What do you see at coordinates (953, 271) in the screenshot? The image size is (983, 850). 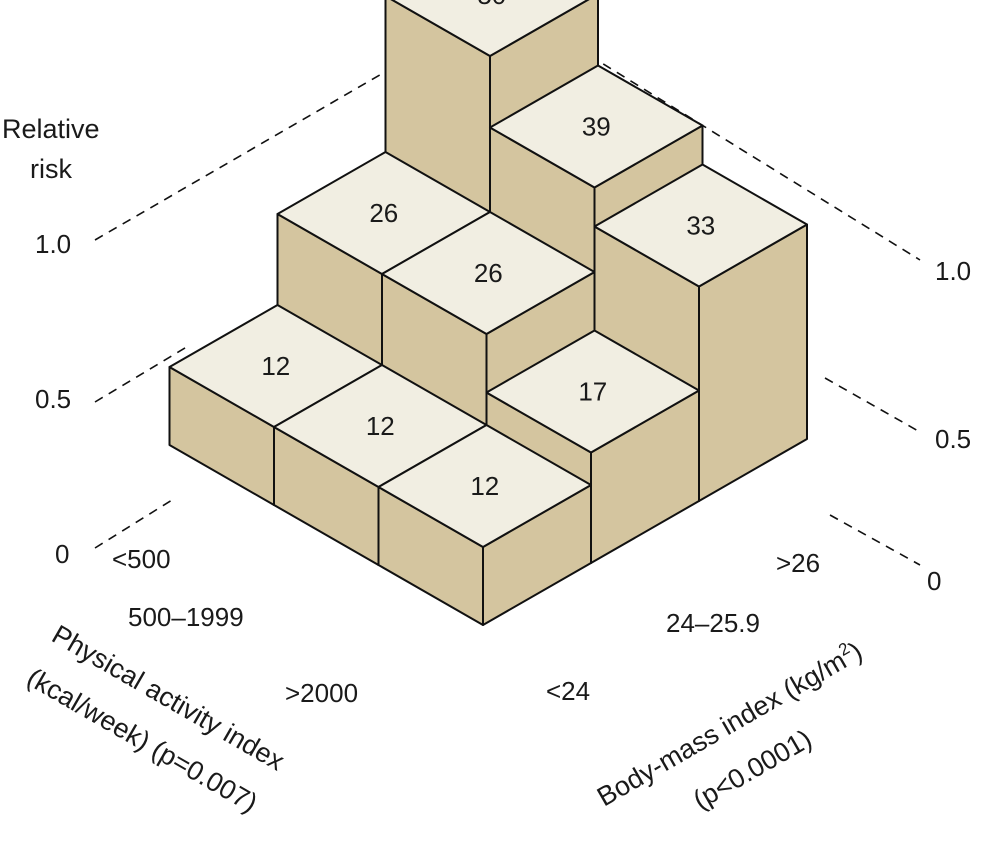 I see `z-tick-right-1.0: 1.0` at bounding box center [953, 271].